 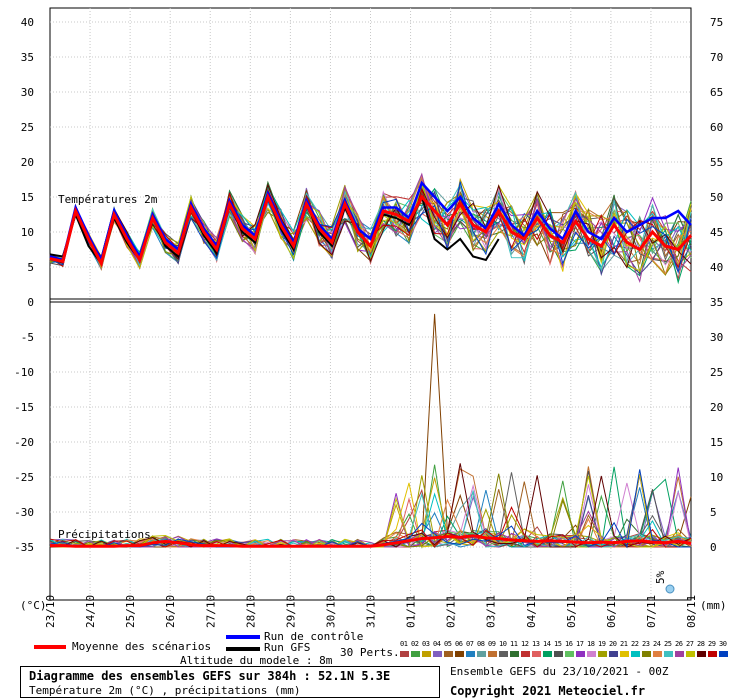 What do you see at coordinates (716, 127) in the screenshot?
I see `right-tick-label: 60` at bounding box center [716, 127].